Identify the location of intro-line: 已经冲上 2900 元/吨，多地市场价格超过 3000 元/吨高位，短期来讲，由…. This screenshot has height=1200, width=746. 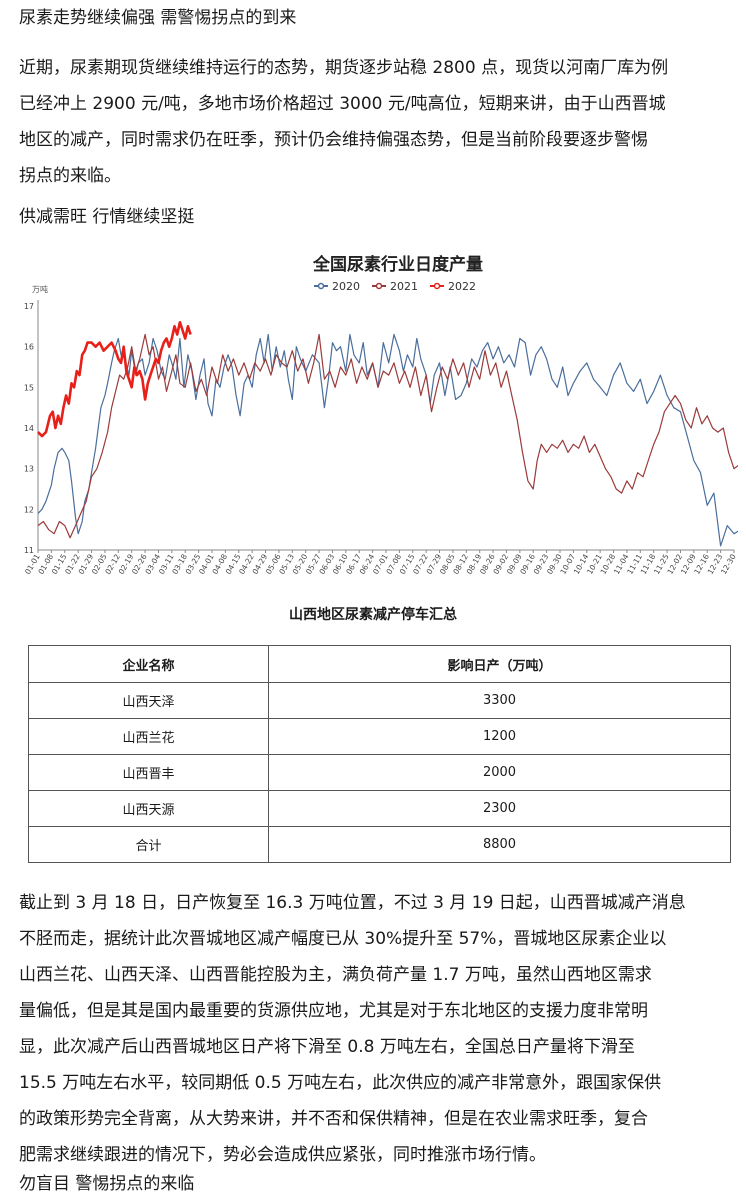
(342, 104).